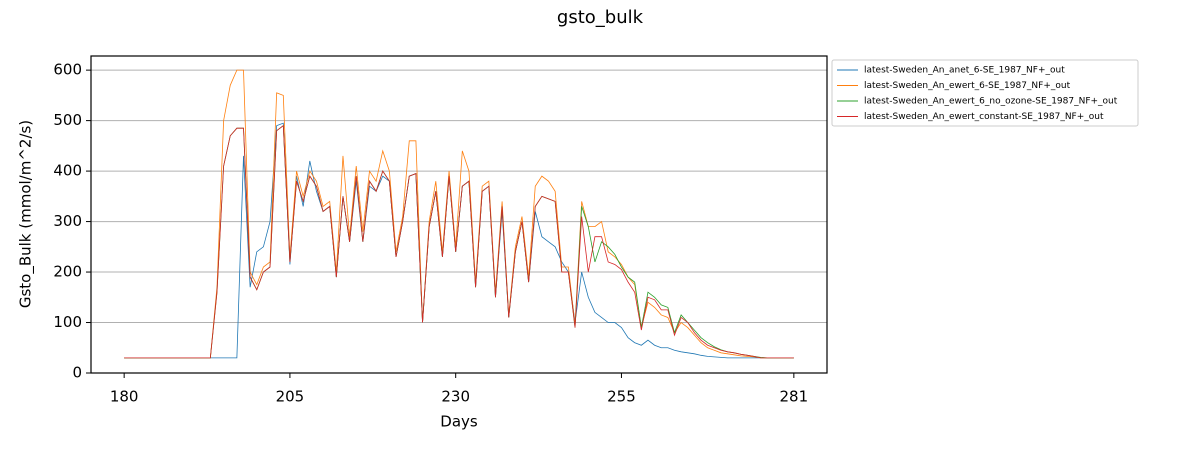 This screenshot has width=1200, height=450. Describe the element at coordinates (67, 120) in the screenshot. I see `y-tick-label: 500` at that location.